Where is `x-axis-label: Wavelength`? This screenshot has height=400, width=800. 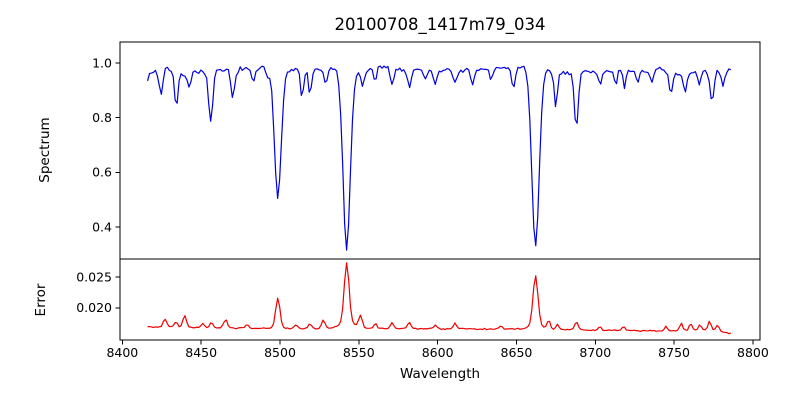 x-axis-label: Wavelength is located at coordinates (440, 374).